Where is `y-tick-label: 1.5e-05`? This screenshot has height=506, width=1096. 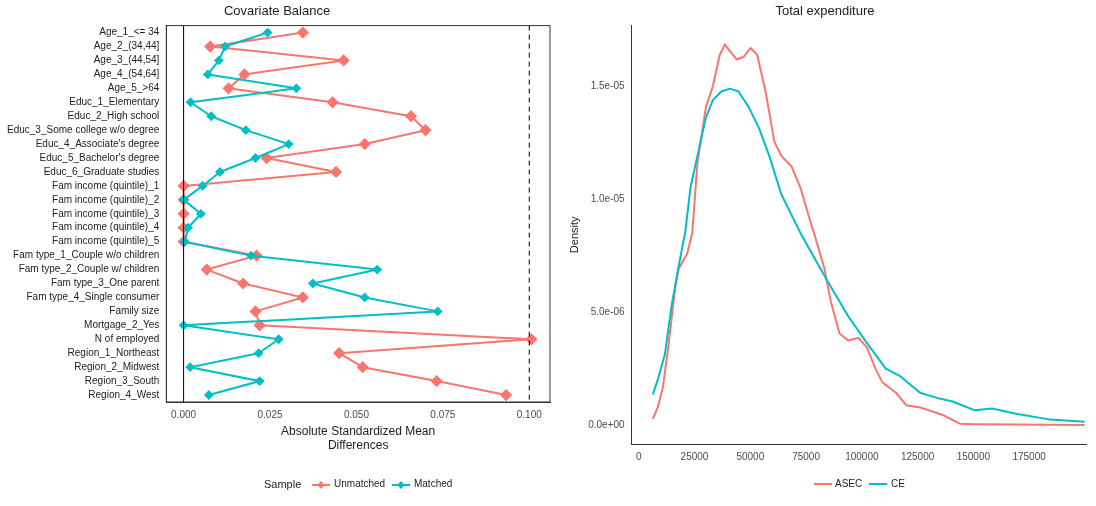 y-tick-label: 1.5e-05 is located at coordinates (608, 86).